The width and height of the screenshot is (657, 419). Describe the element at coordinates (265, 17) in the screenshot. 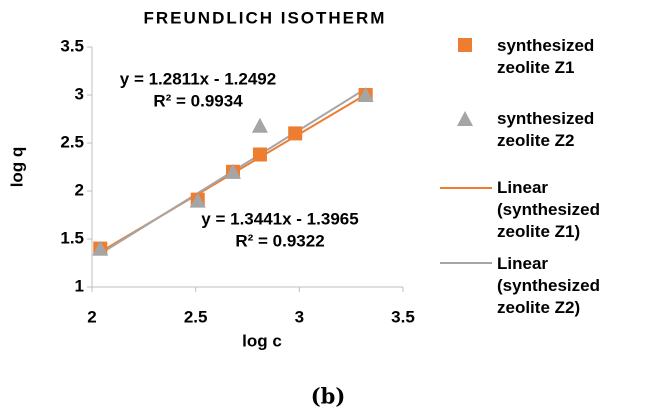

I see `chart-title: FREUNDLICH ISOTHERM` at that location.